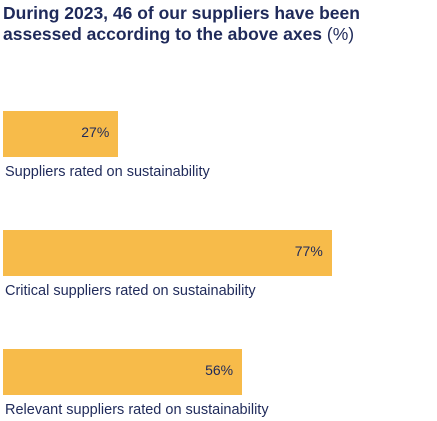  I want to click on bar-track: 77%, so click(216, 253).